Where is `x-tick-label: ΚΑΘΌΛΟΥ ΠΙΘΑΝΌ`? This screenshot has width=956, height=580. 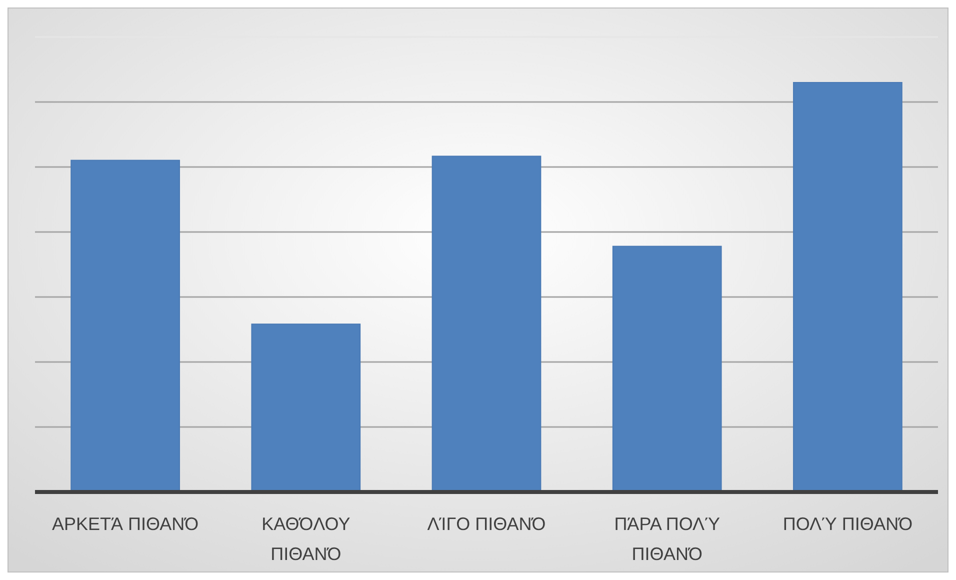 x-tick-label: ΚΑΘΌΛΟΥ ΠΙΘΑΝΌ is located at coordinates (306, 539).